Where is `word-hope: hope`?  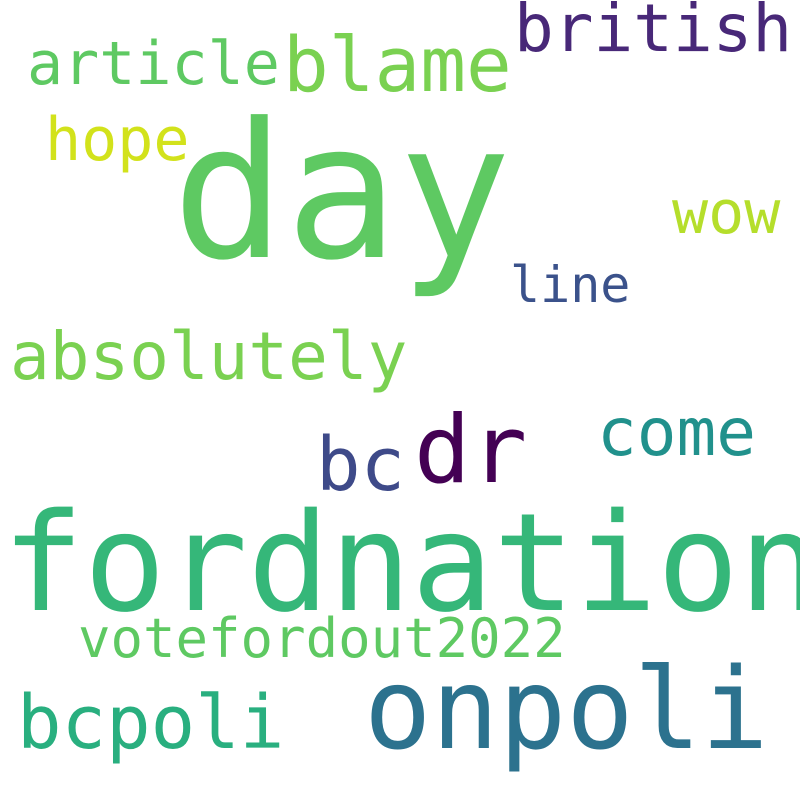
word-hope: hope is located at coordinates (117, 140).